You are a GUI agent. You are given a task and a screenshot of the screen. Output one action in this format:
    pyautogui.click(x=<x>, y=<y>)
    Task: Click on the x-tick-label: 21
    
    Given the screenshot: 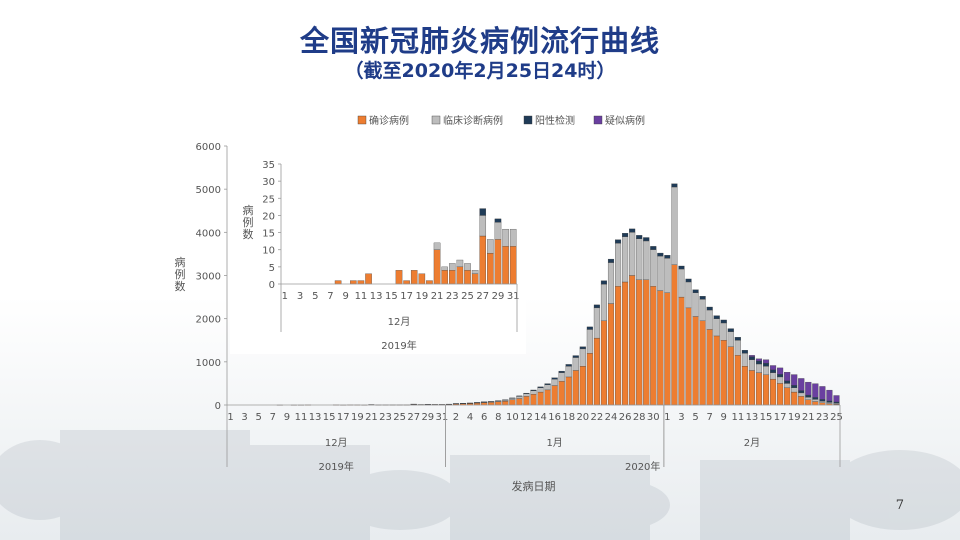 What is the action you would take?
    pyautogui.click(x=371, y=417)
    